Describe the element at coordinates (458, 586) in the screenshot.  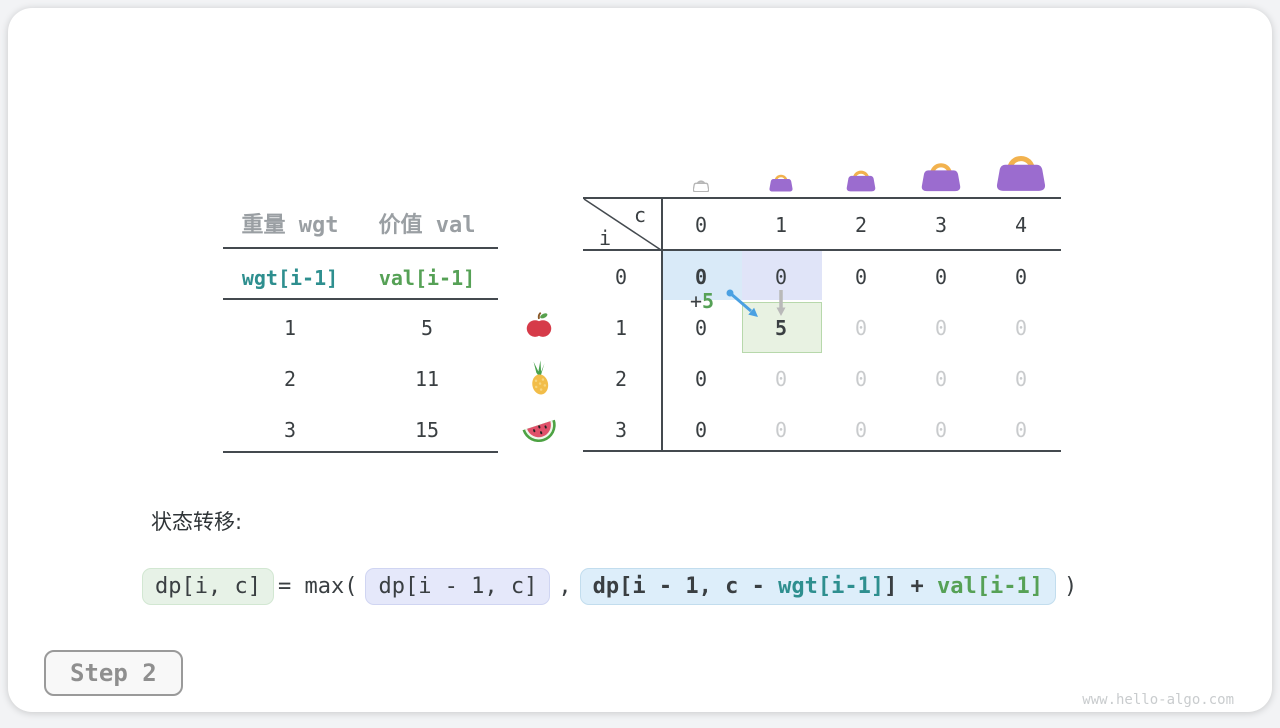
I see `formula-arg1-box: dp[i - 1, c]` at that location.